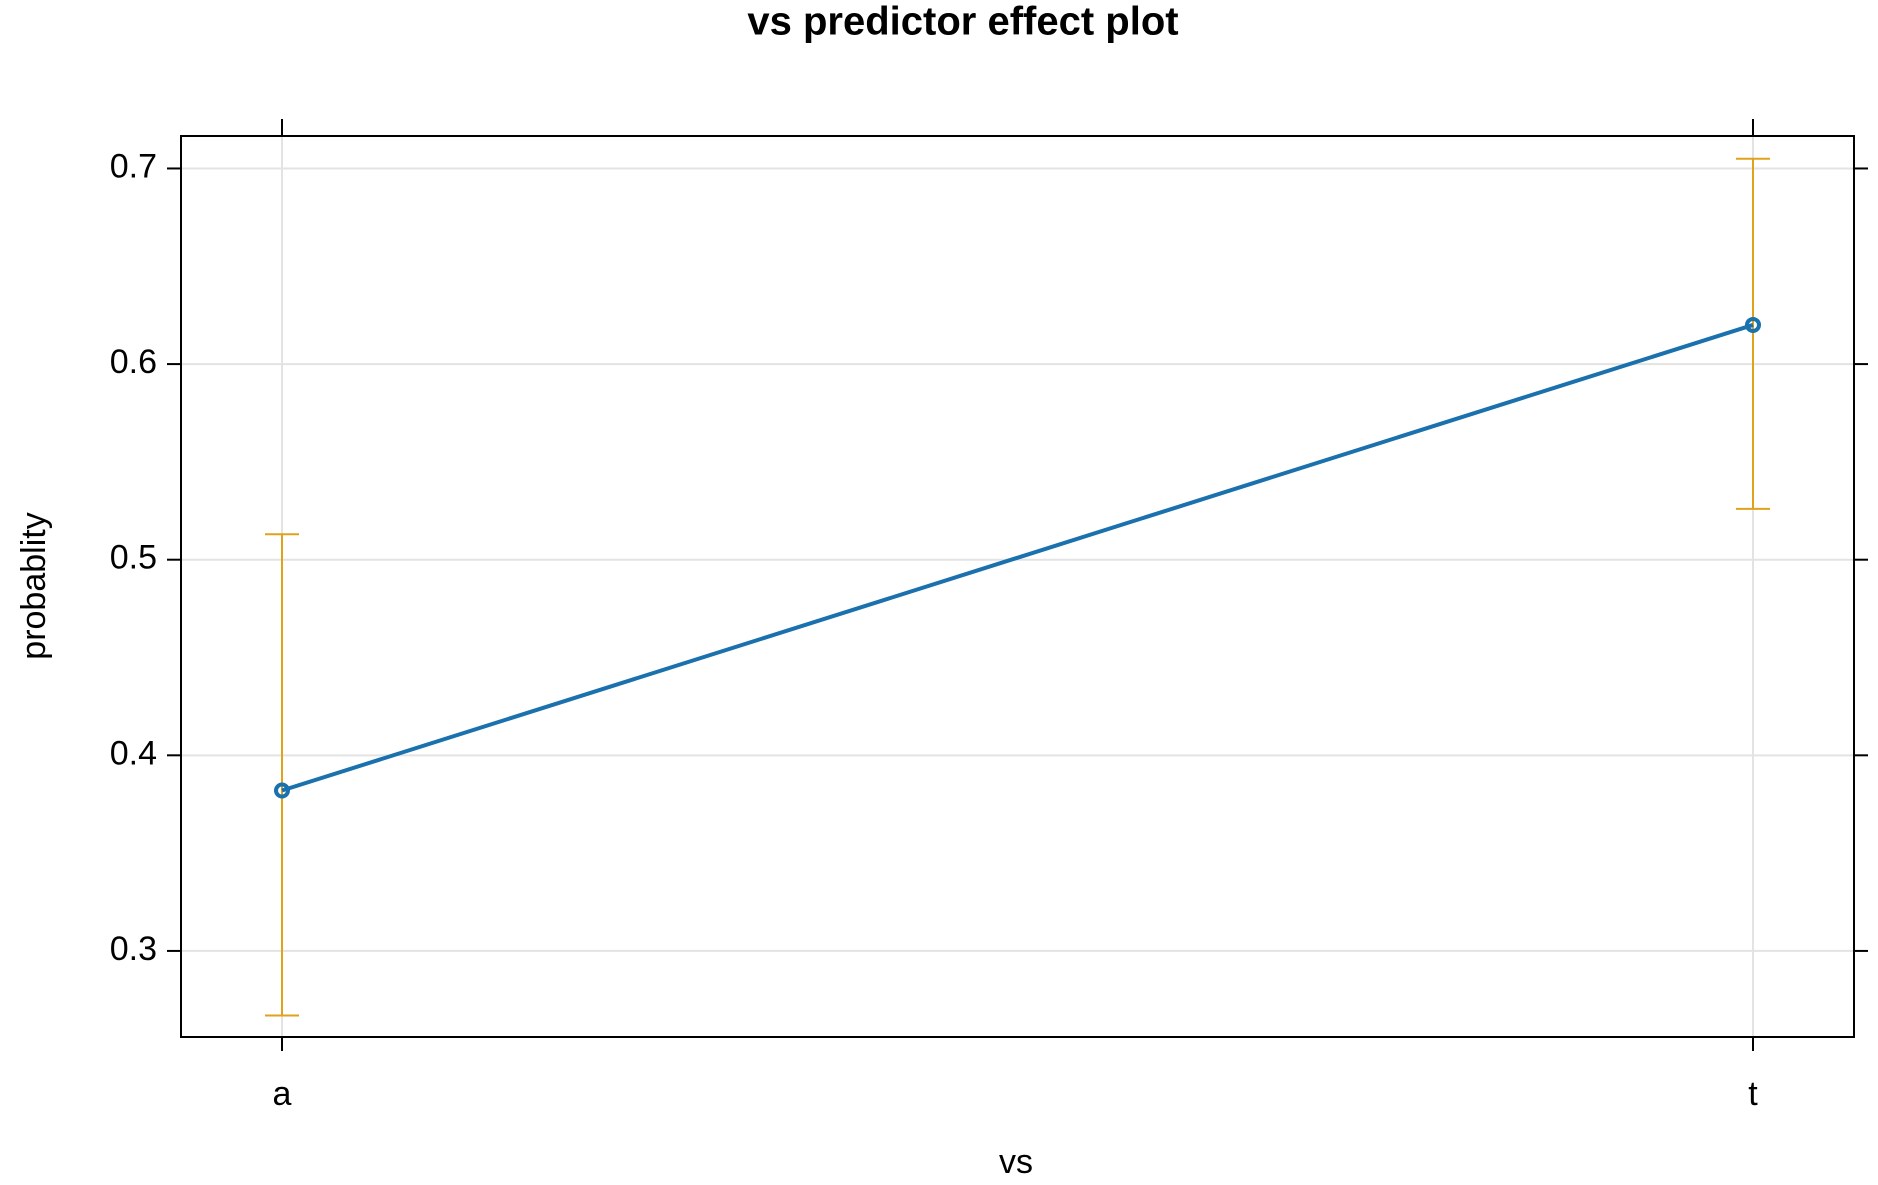  Describe the element at coordinates (133, 166) in the screenshot. I see `y-tick-label: 0.7` at that location.